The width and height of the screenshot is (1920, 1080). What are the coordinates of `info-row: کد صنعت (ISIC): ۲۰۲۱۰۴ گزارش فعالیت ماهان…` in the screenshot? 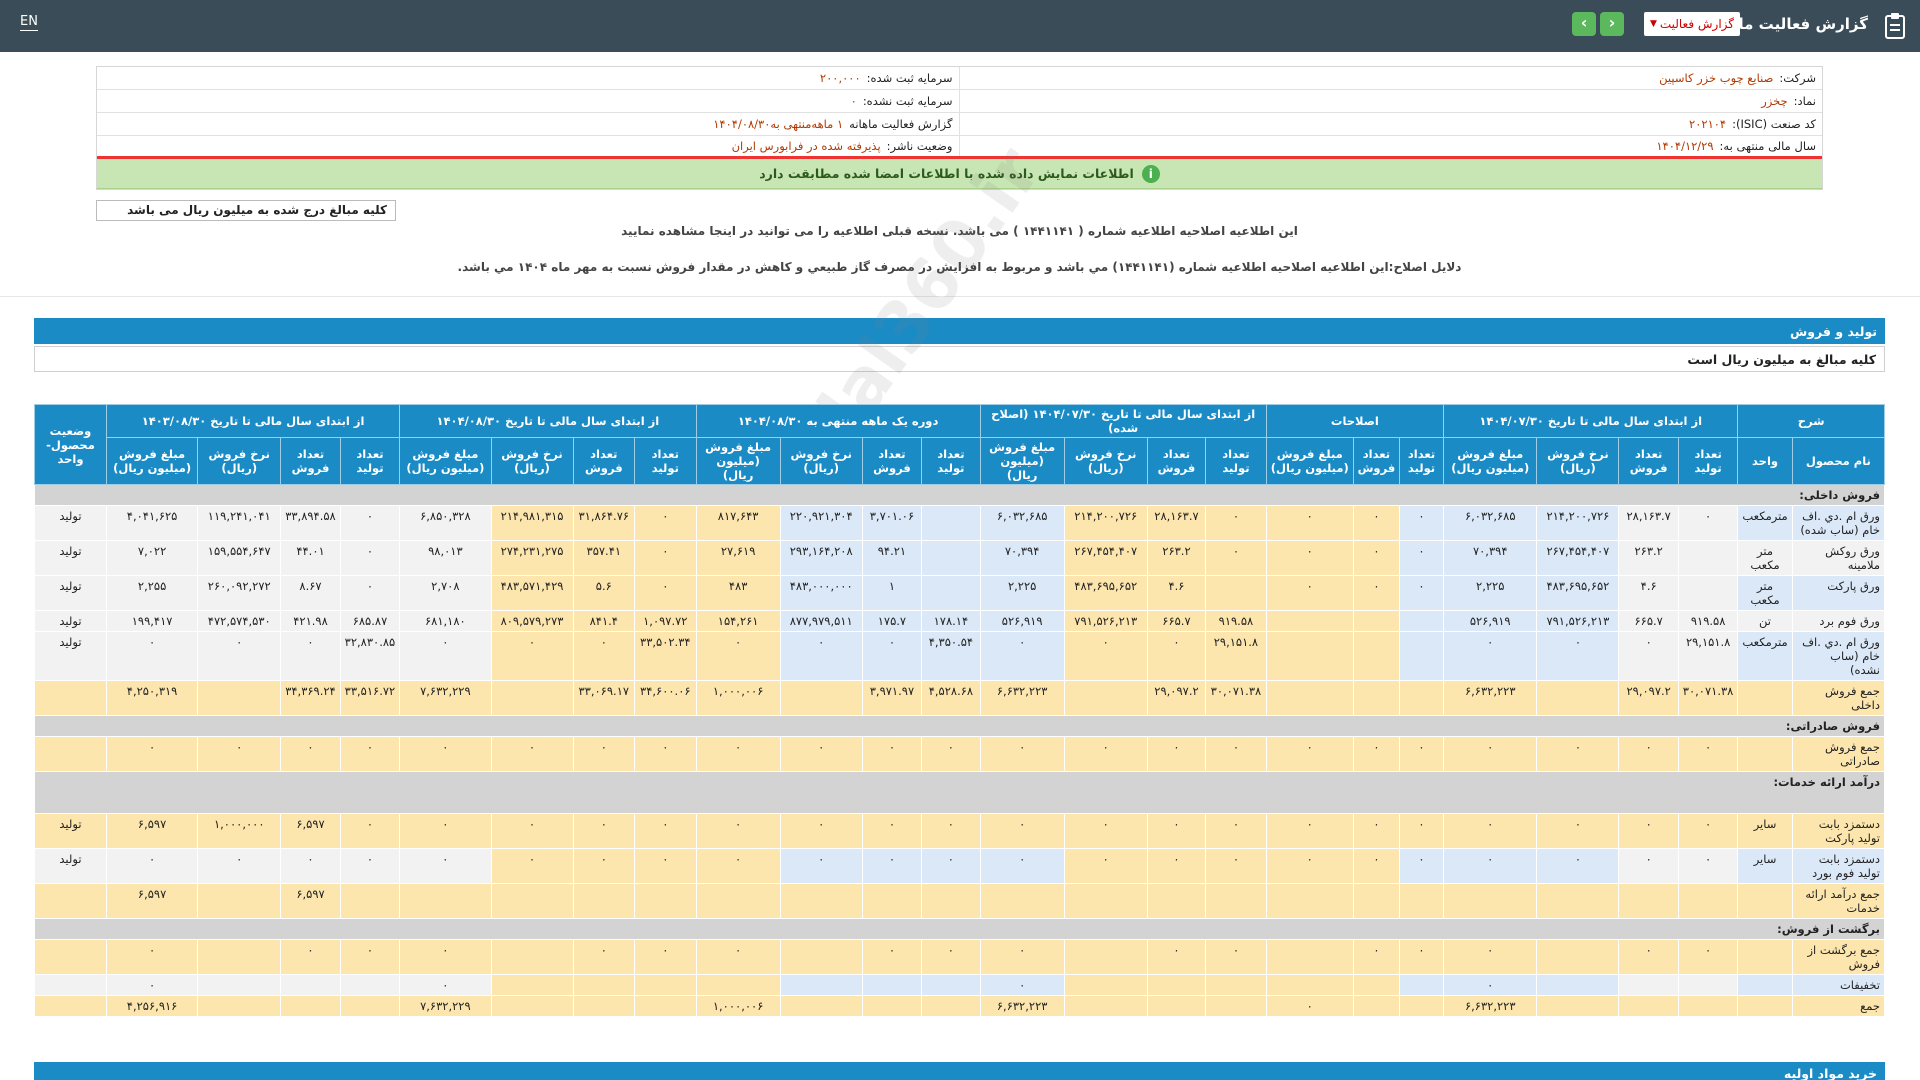 It's located at (959, 124).